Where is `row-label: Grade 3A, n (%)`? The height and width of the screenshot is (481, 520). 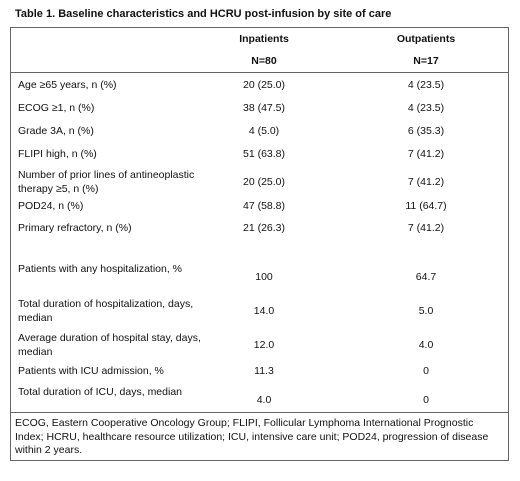
row-label: Grade 3A, n (%) is located at coordinates (56, 131).